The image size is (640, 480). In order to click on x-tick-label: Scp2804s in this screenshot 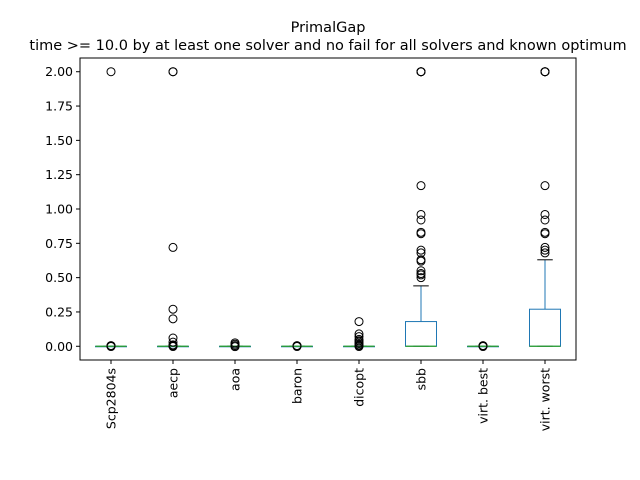, I will do `click(111, 398)`.